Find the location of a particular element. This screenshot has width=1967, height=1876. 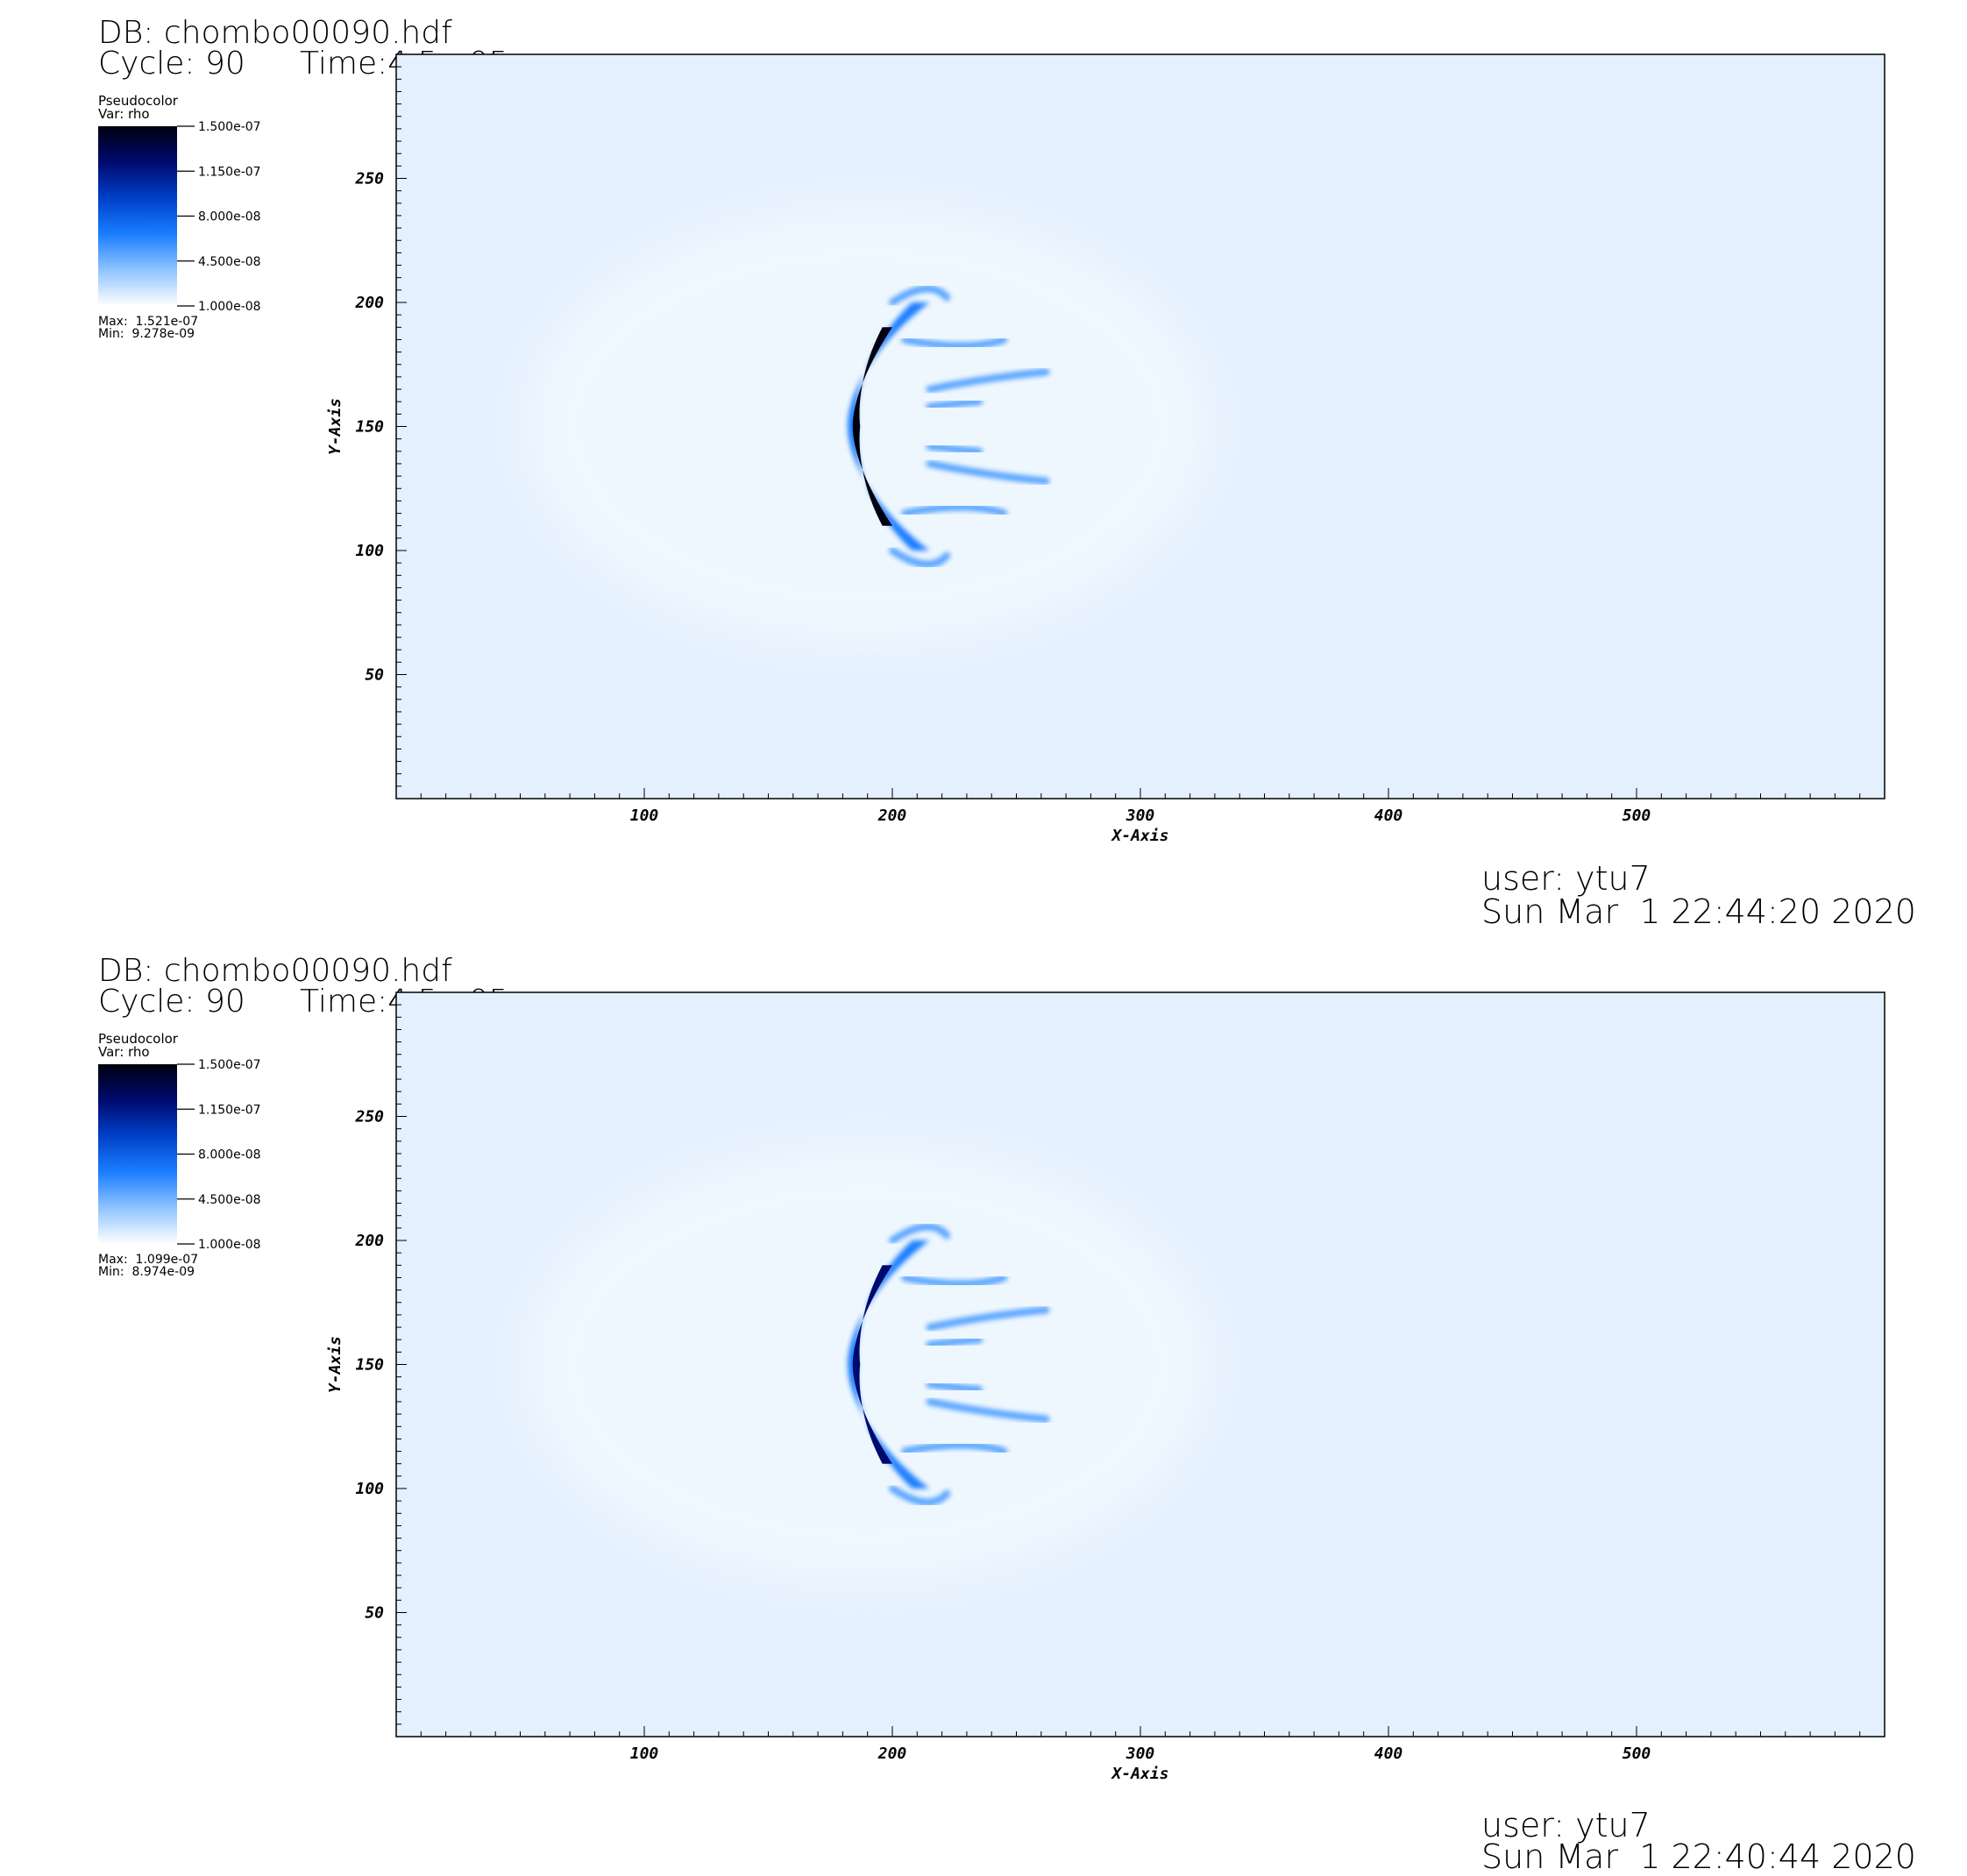

legend-min: Min: 9.278e-09 is located at coordinates (146, 334).